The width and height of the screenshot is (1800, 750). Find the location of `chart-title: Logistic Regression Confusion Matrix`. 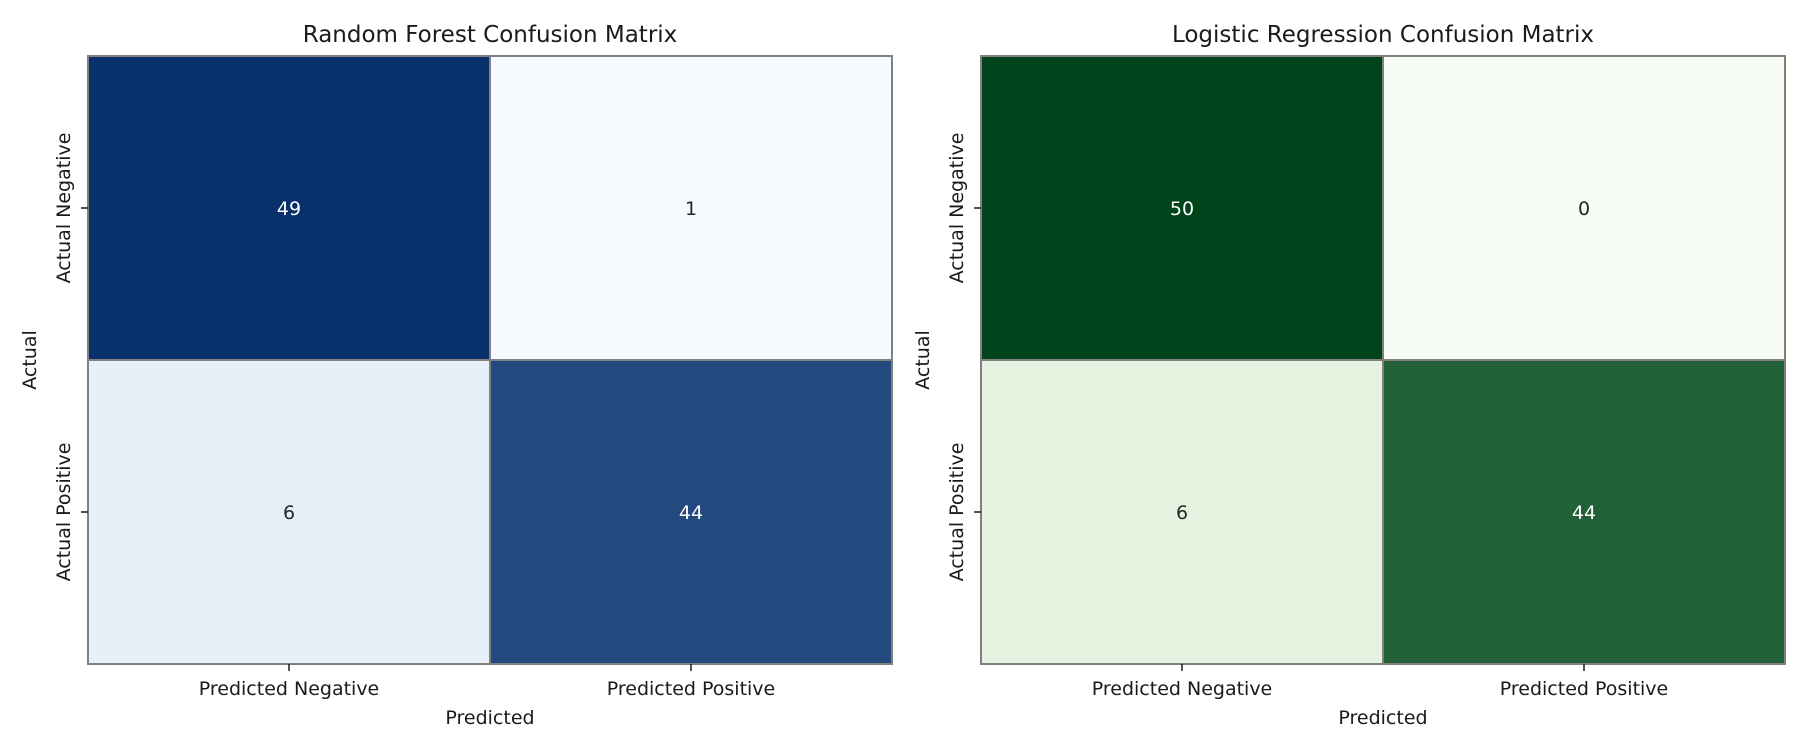

chart-title: Logistic Regression Confusion Matrix is located at coordinates (1383, 35).